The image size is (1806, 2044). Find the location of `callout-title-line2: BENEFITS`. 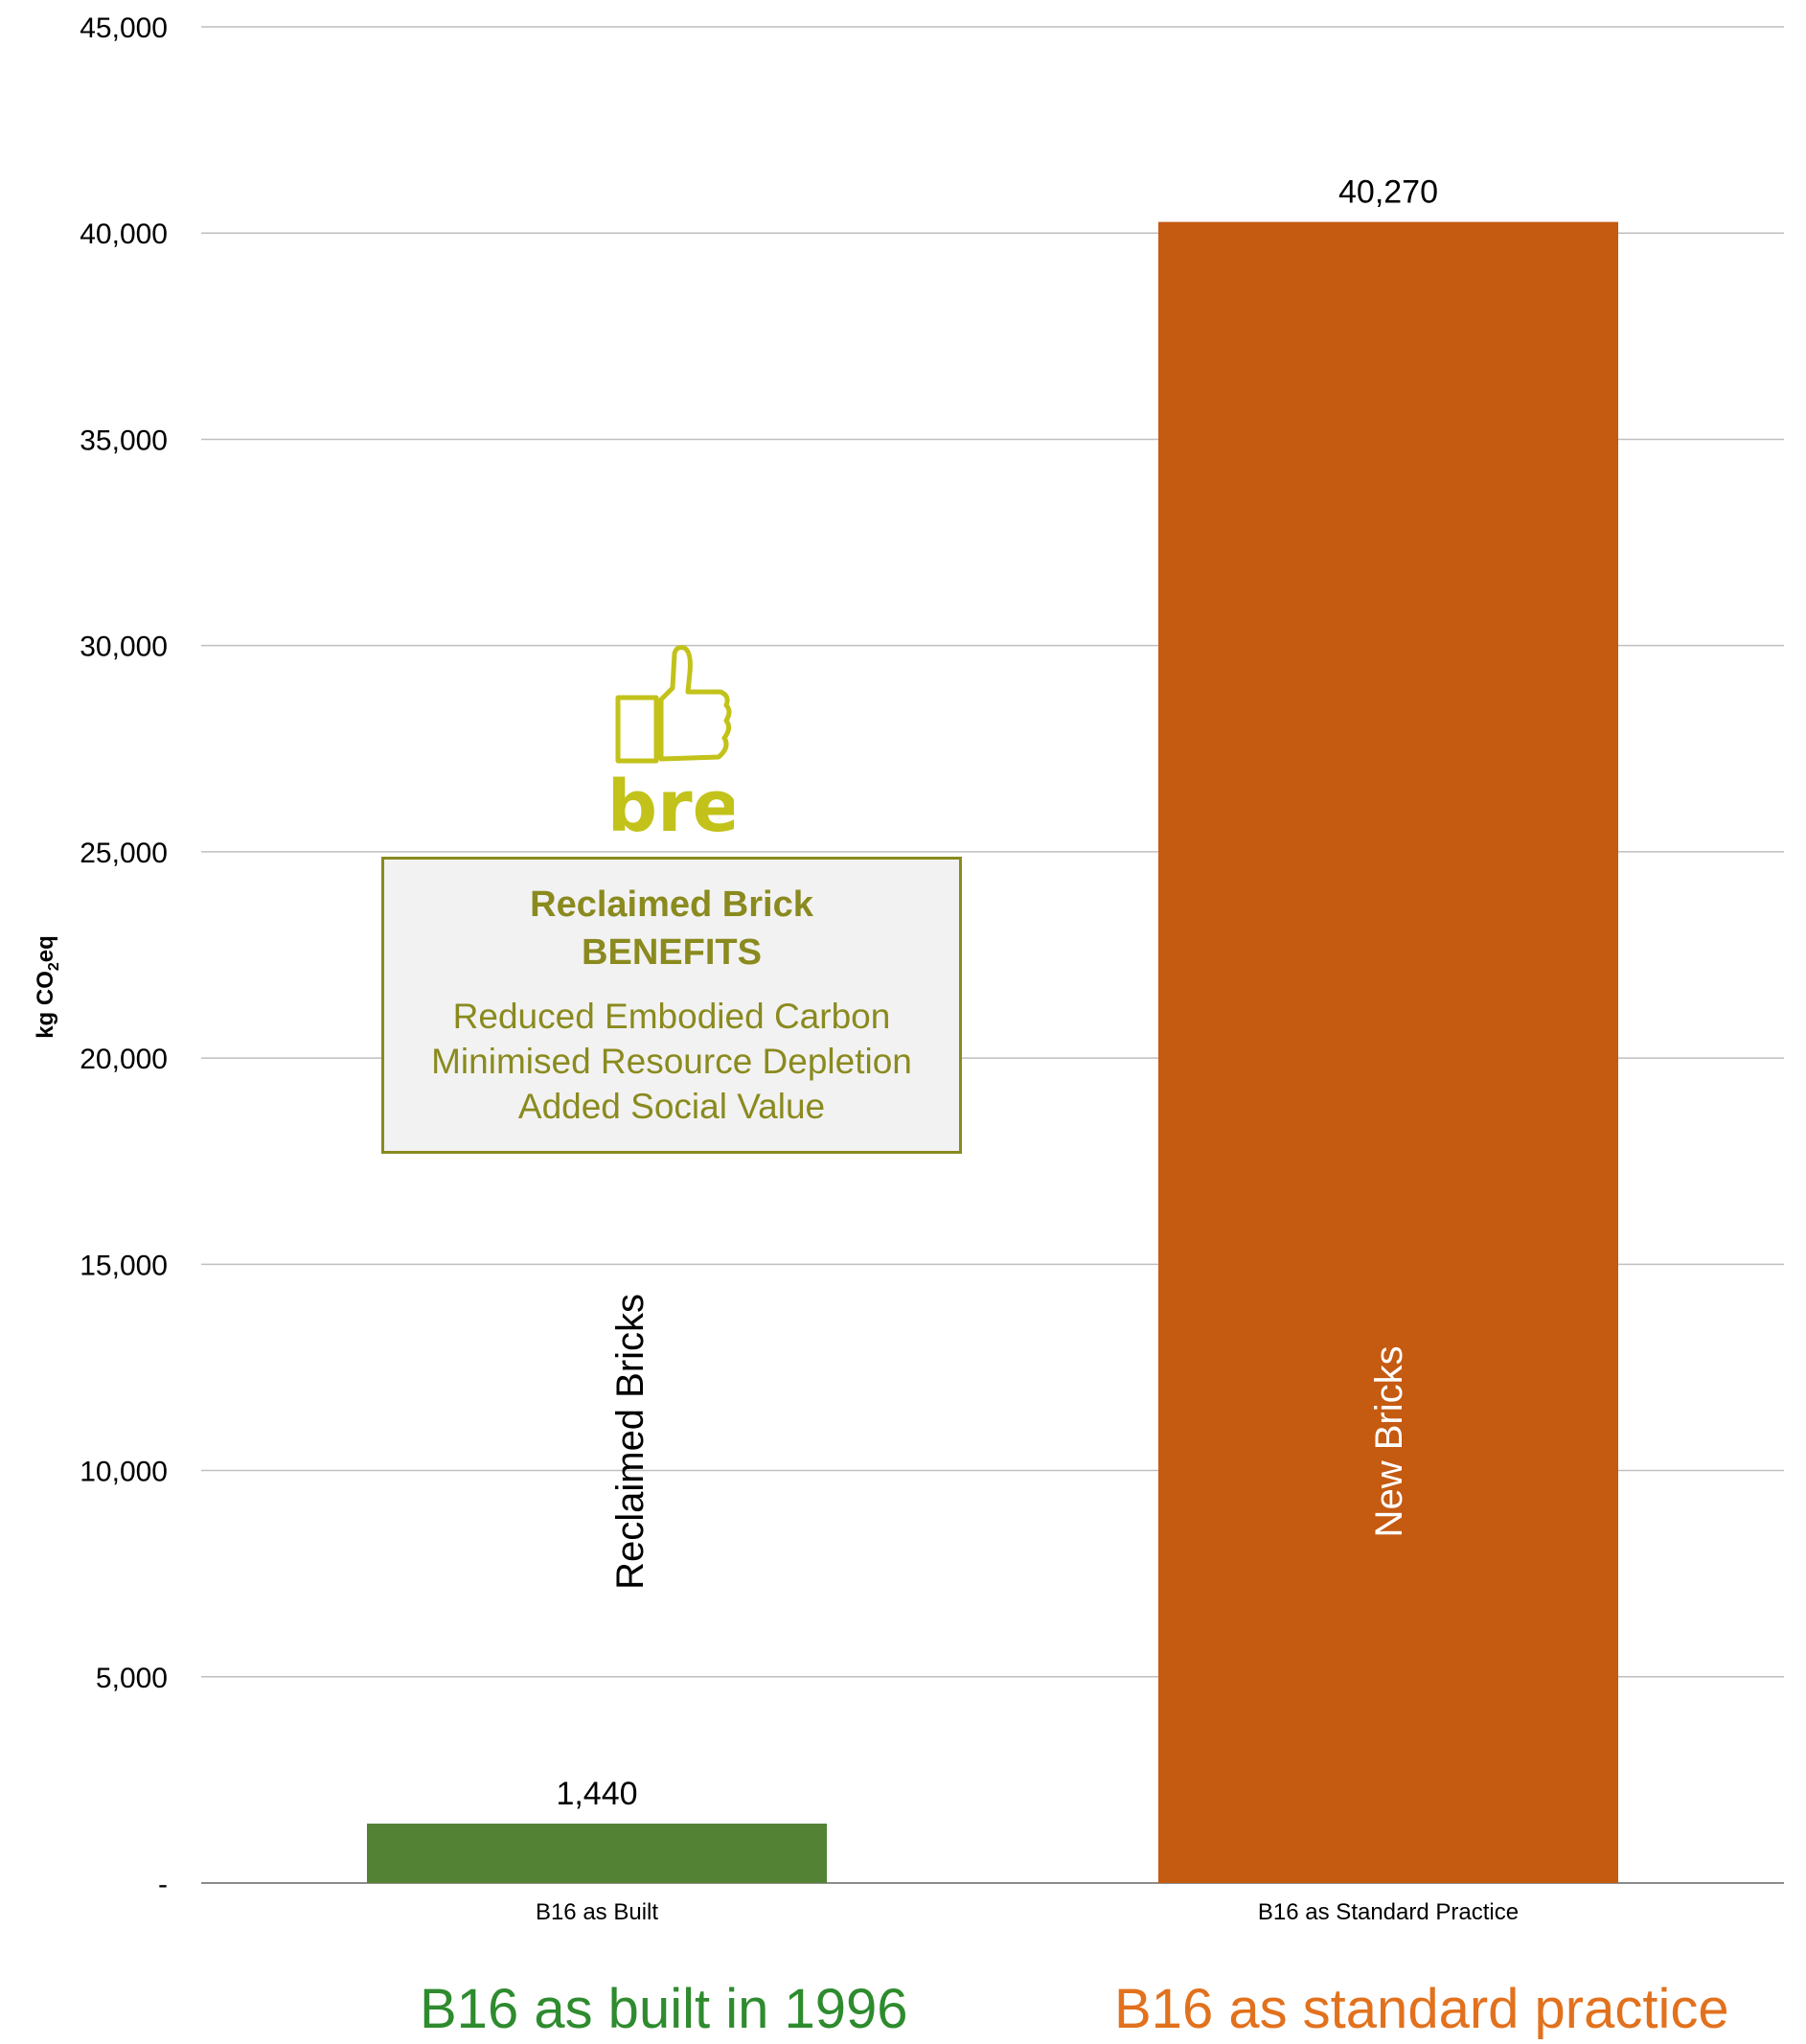

callout-title-line2: BENEFITS is located at coordinates (672, 952).